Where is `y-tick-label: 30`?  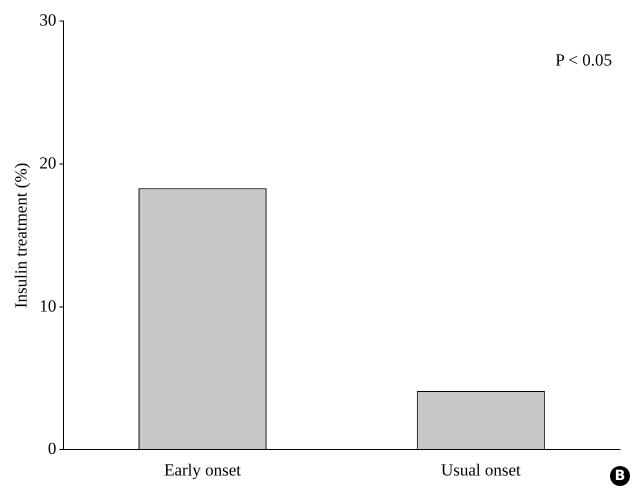
y-tick-label: 30 is located at coordinates (47, 20).